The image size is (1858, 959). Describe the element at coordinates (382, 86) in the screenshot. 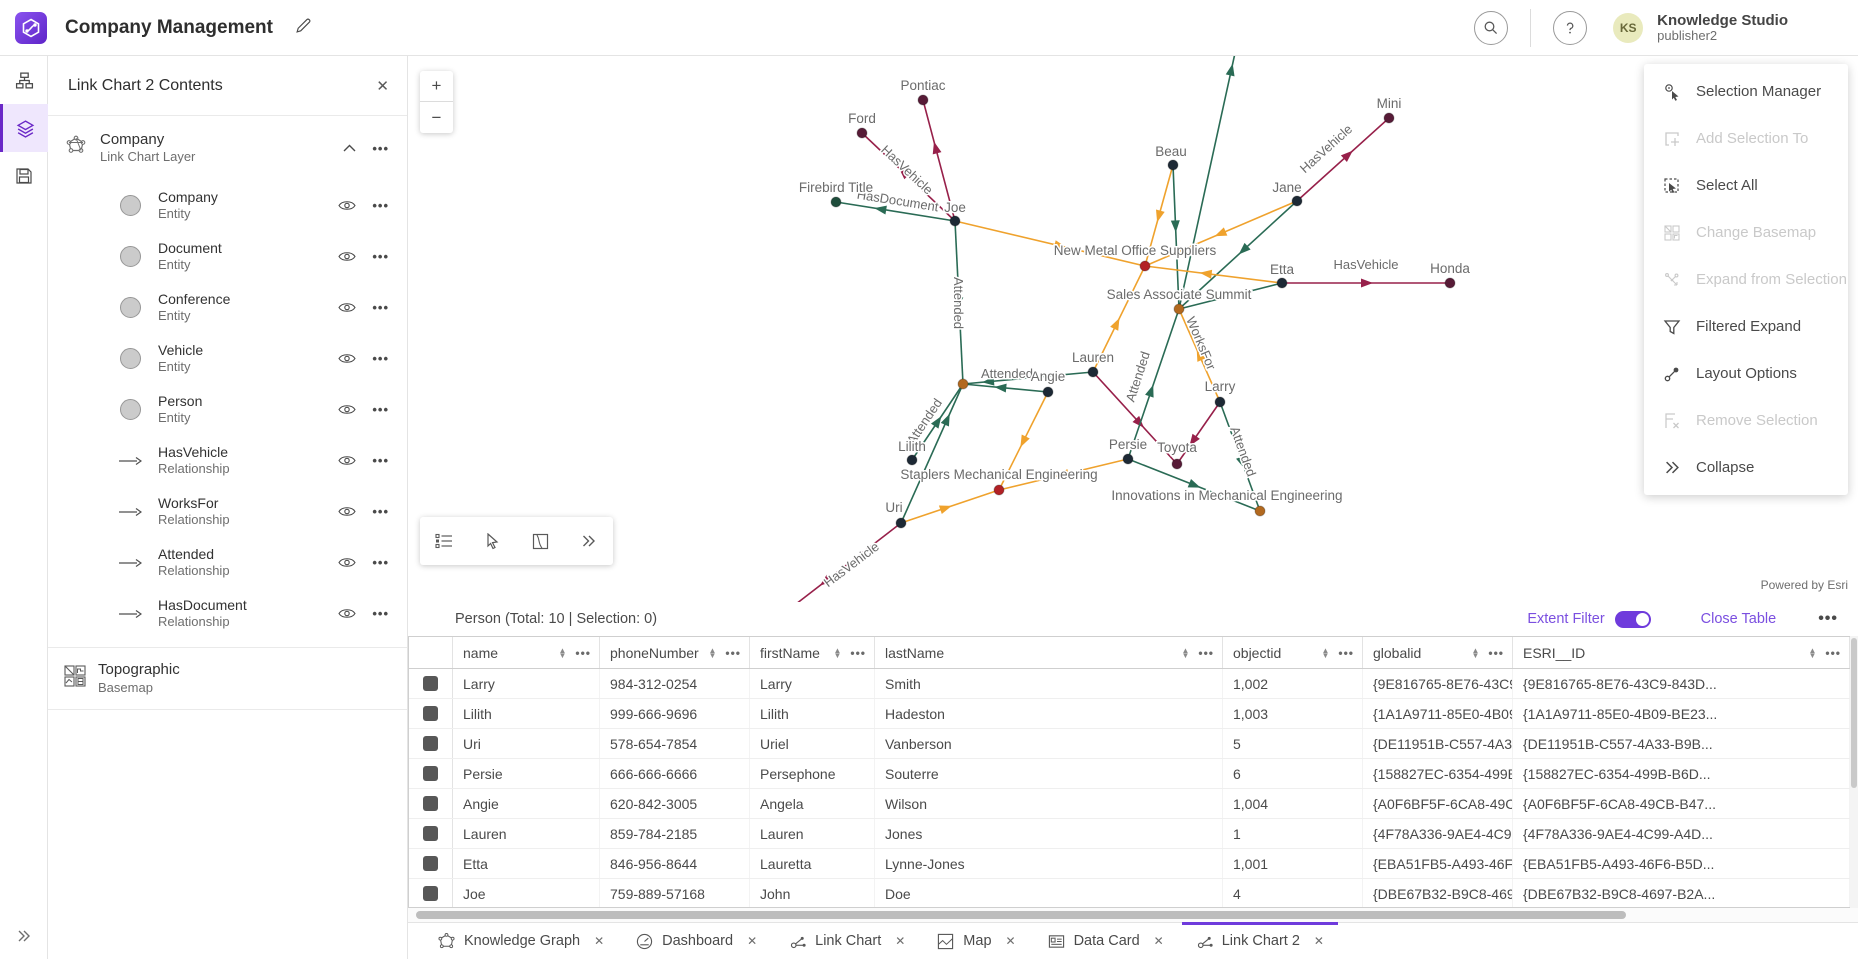

I see `close-panel-icon: ✕` at that location.